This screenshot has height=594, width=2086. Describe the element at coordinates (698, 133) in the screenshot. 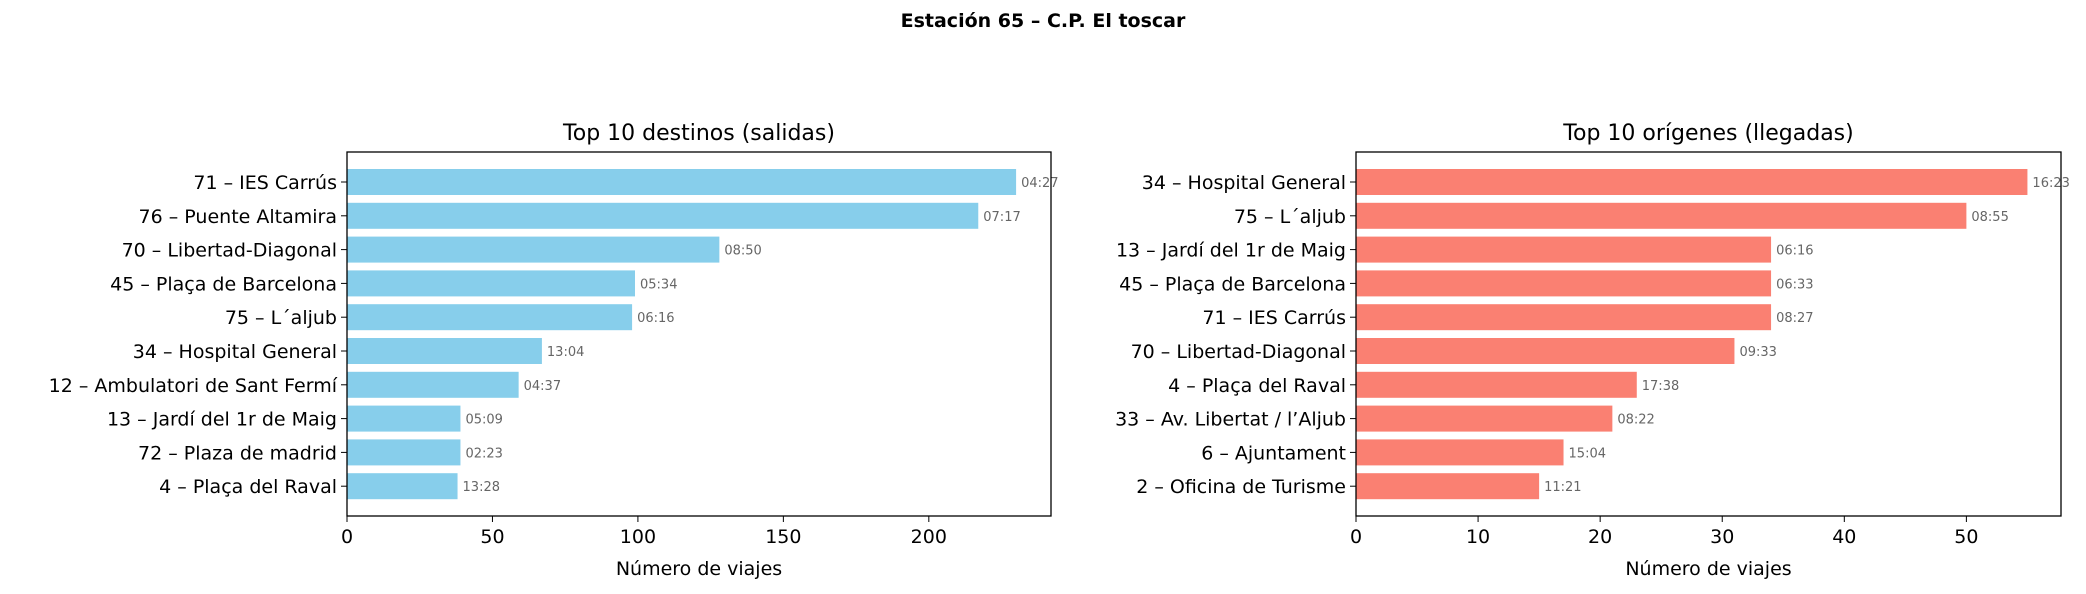

I see `chart-title: Top 10 destinos (salidas)` at that location.